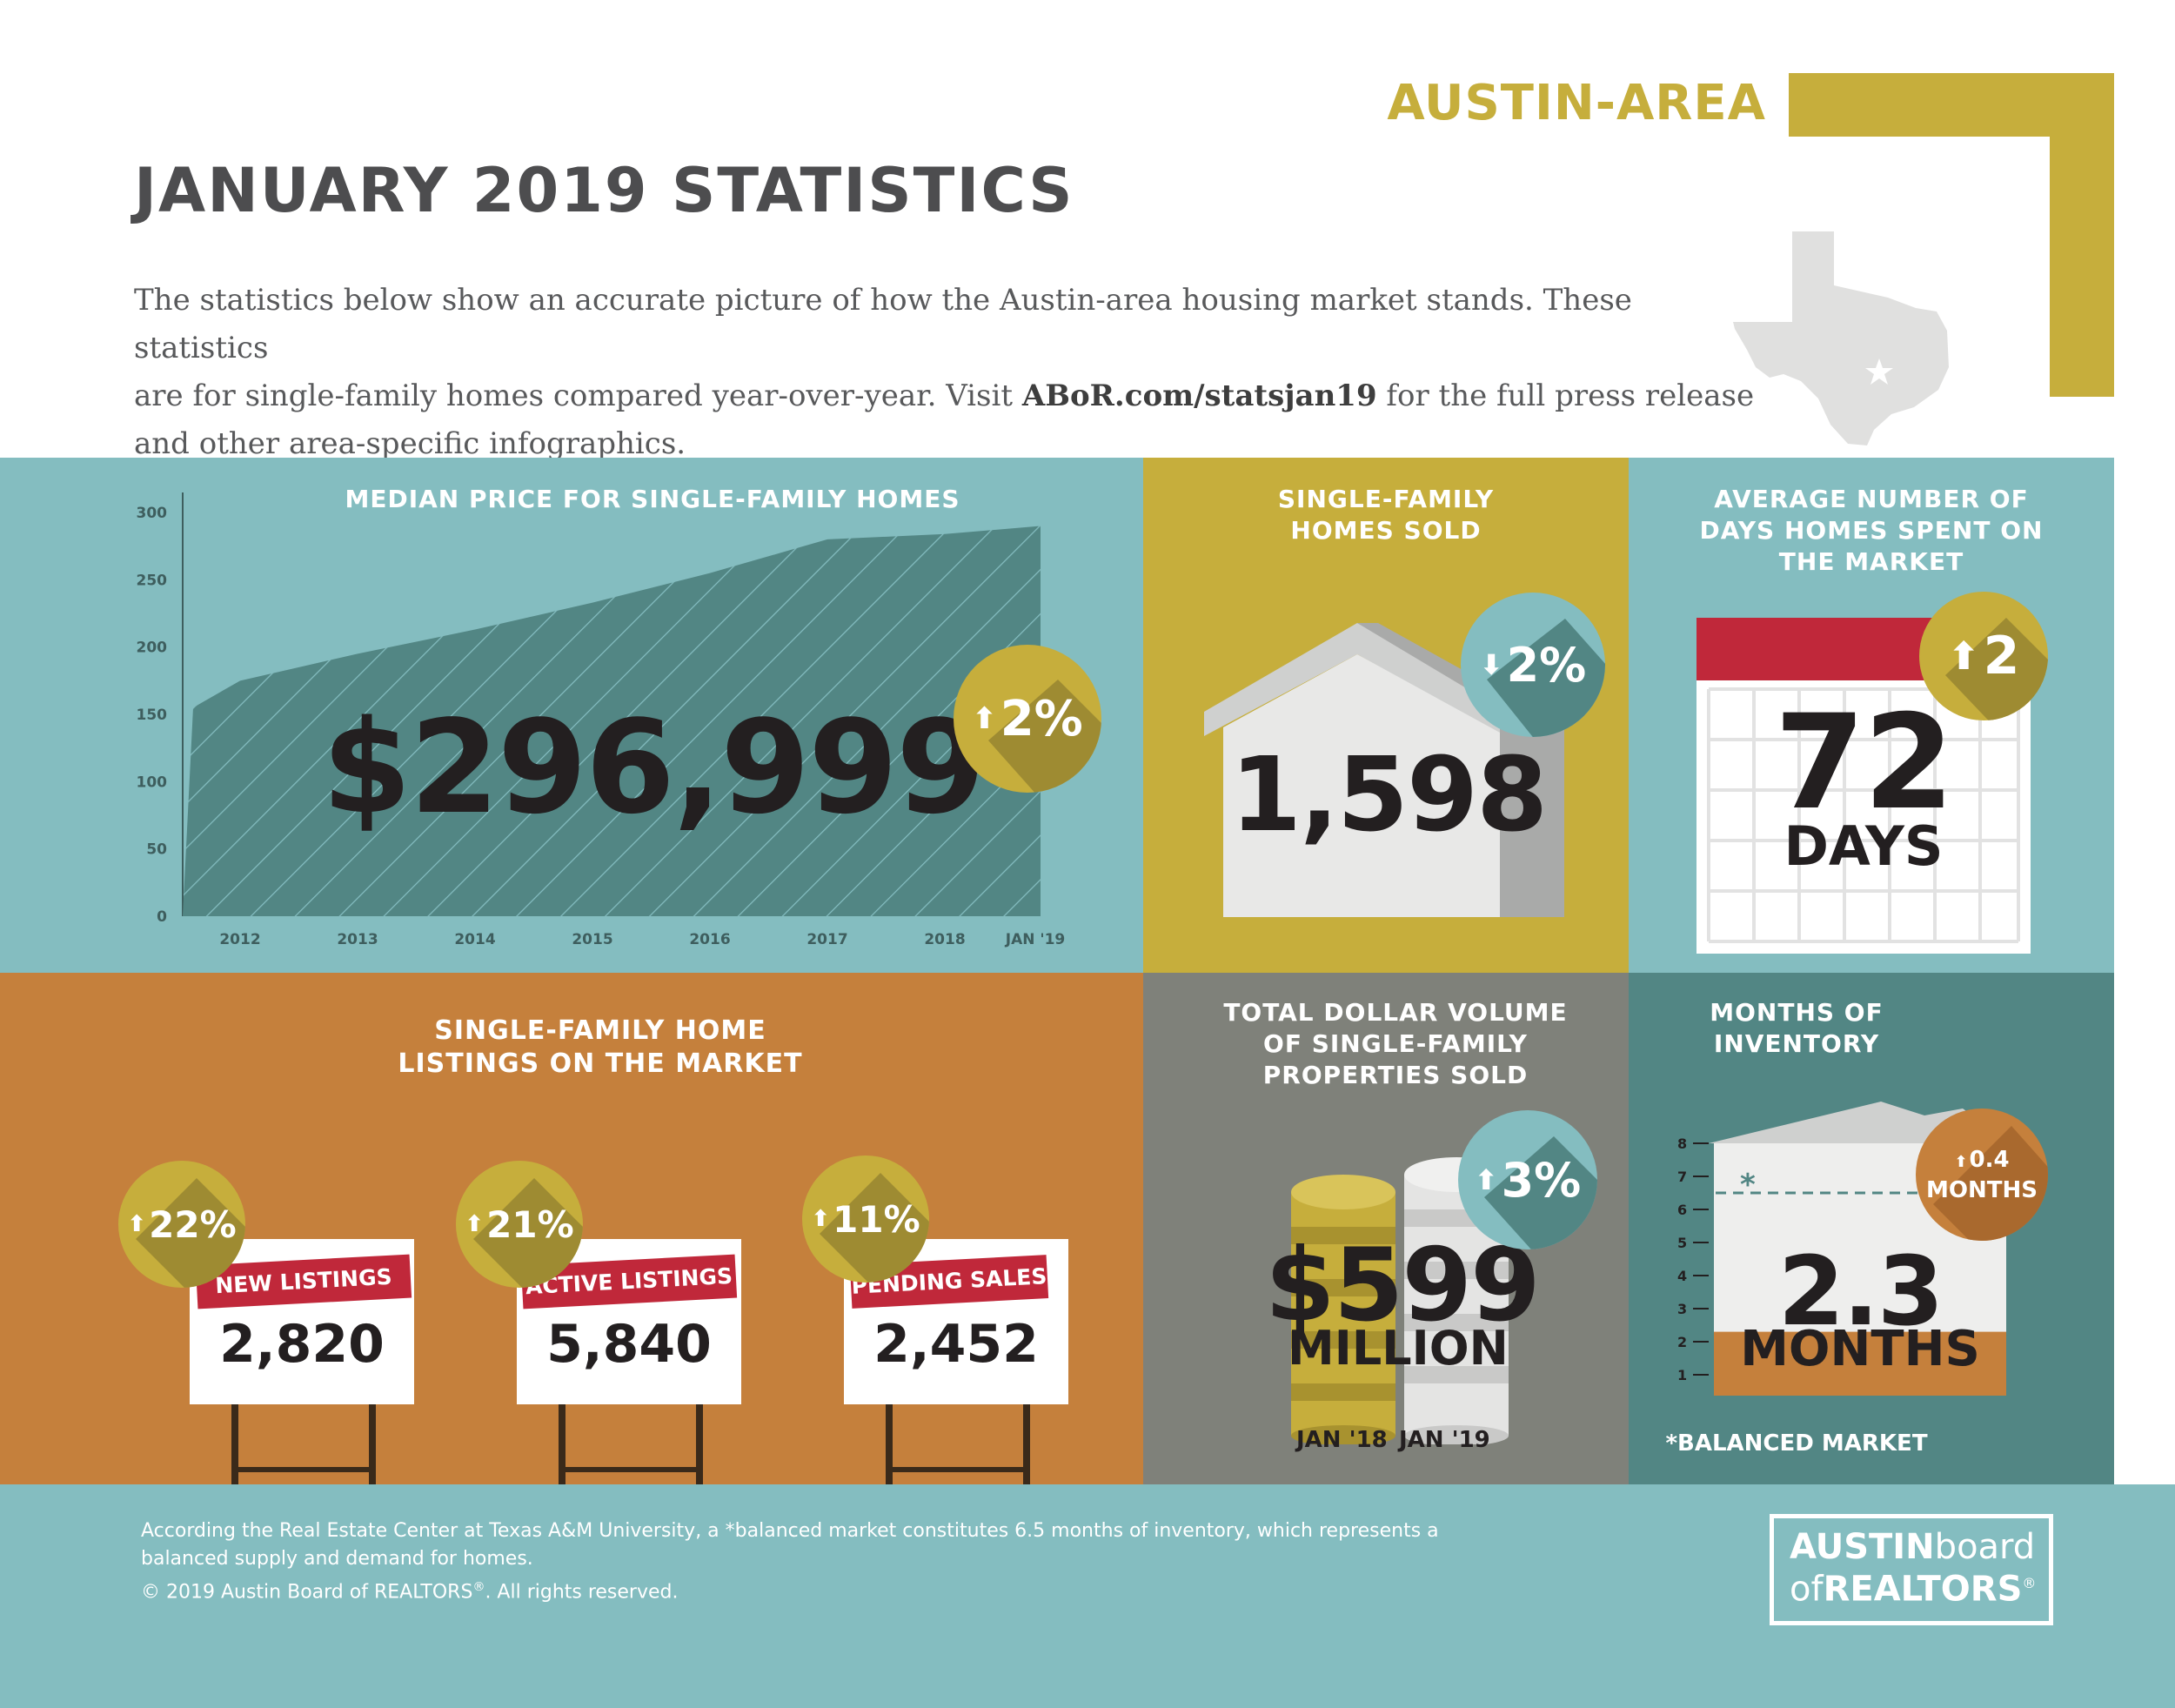  What do you see at coordinates (1982, 1175) in the screenshot?
I see `inventory-change-badge: ⬆0.4 MONTHS` at bounding box center [1982, 1175].